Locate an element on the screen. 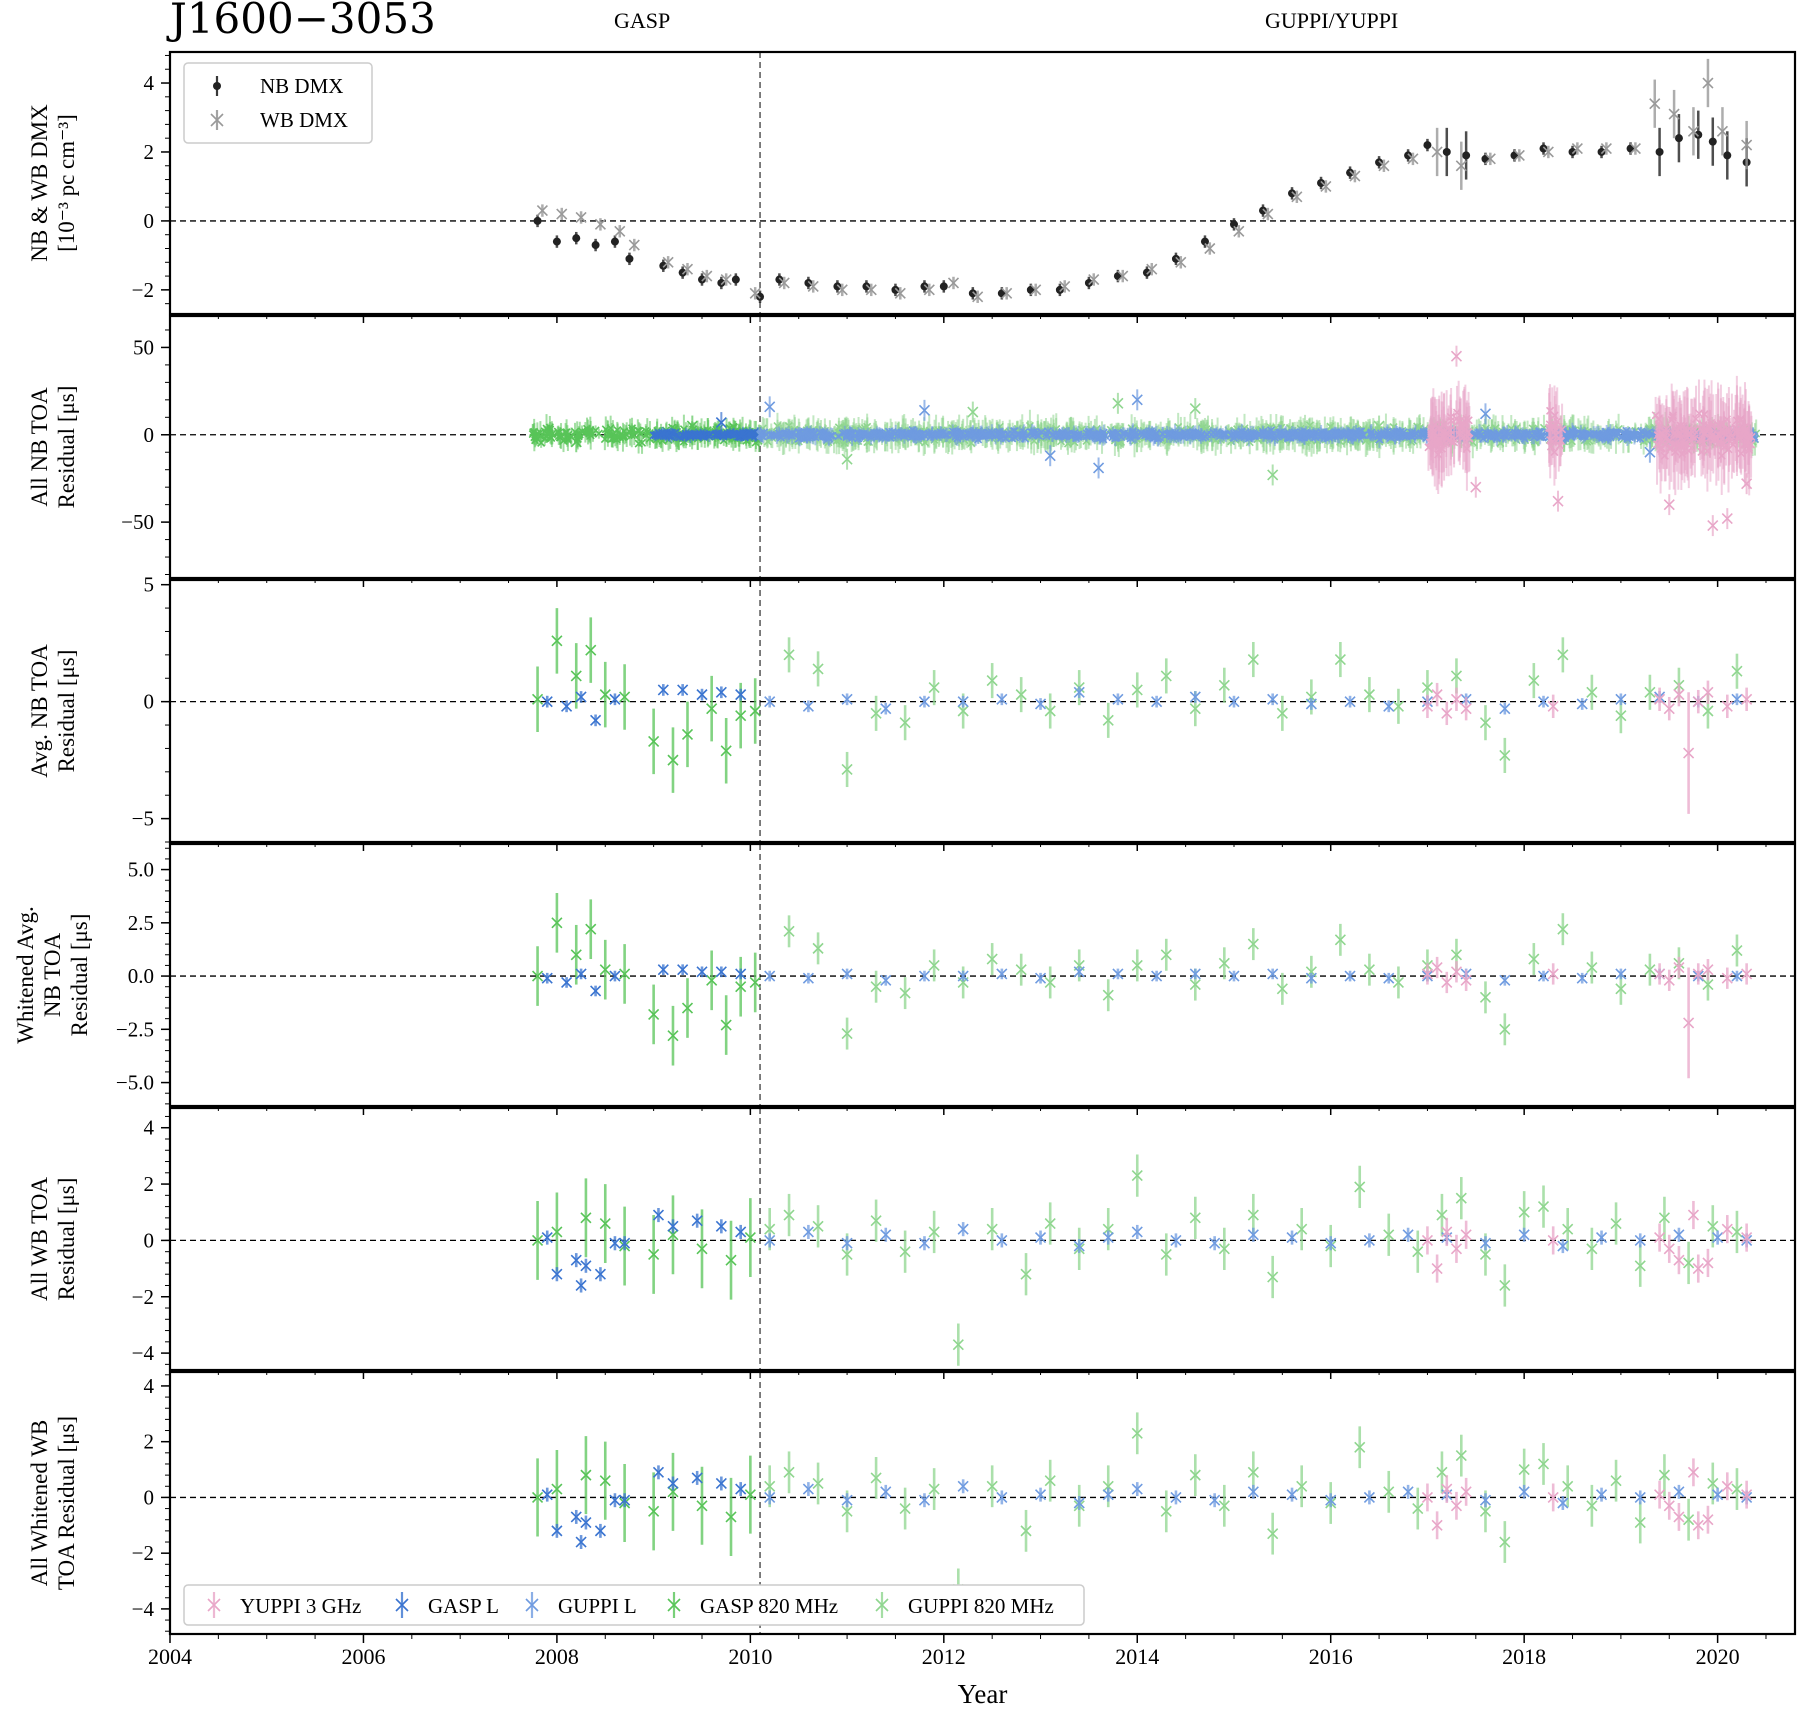 The width and height of the screenshot is (1800, 1720). y-axis-label: [10⁻³ pc cm⁻³] is located at coordinates (66, 183).